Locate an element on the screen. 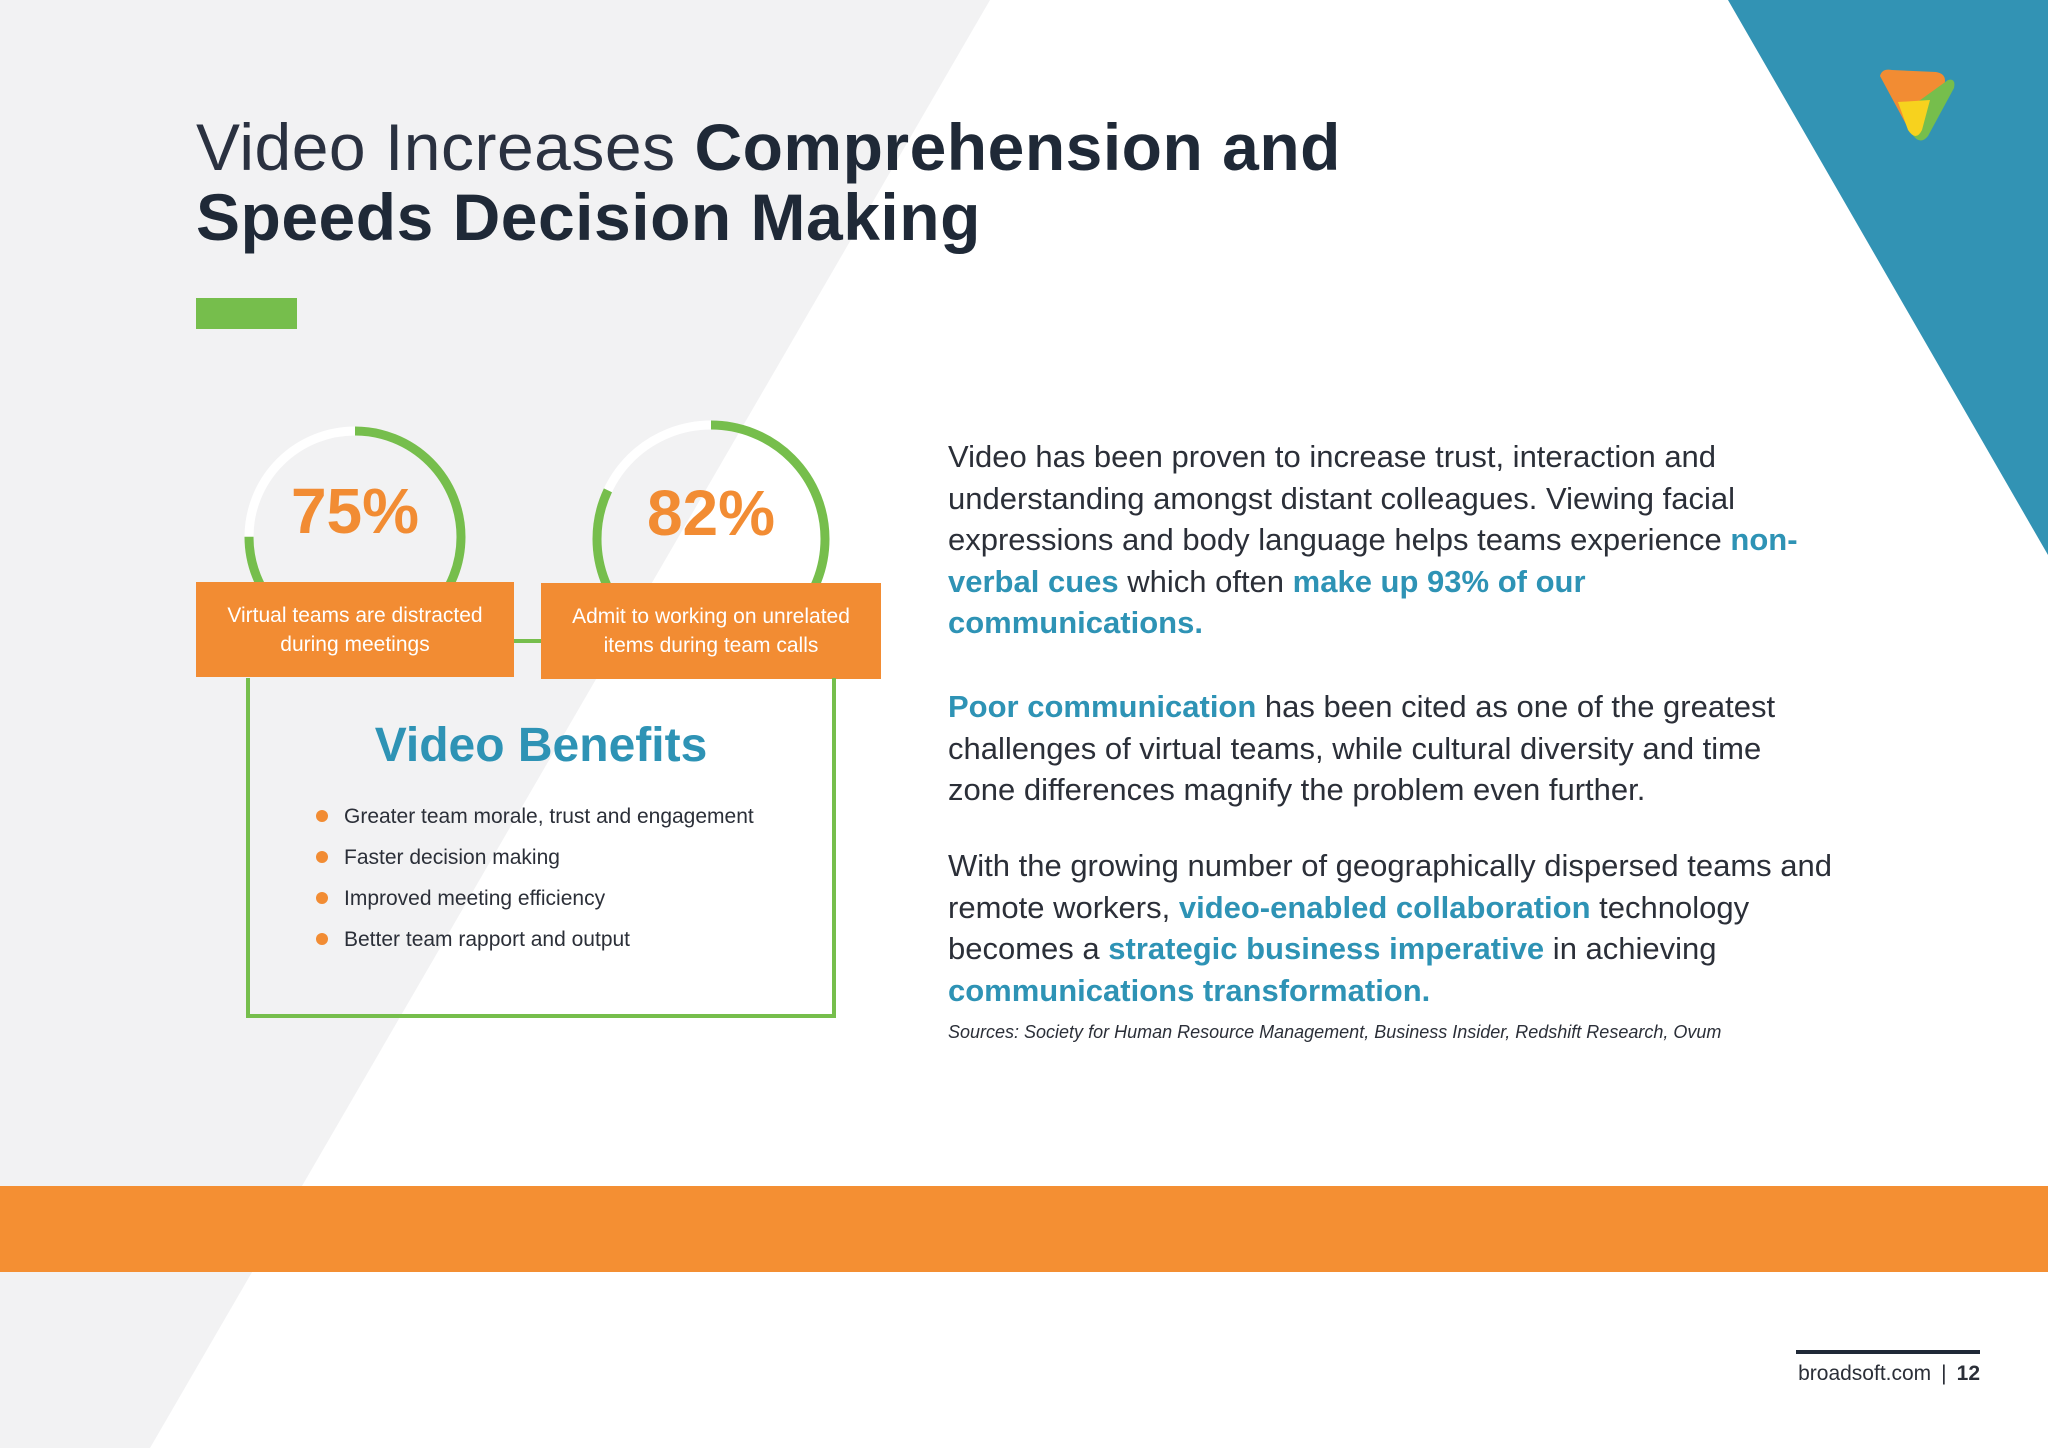 Image resolution: width=2048 pixels, height=1448 pixels. list-item: Improved meeting efficiency is located at coordinates (535, 898).